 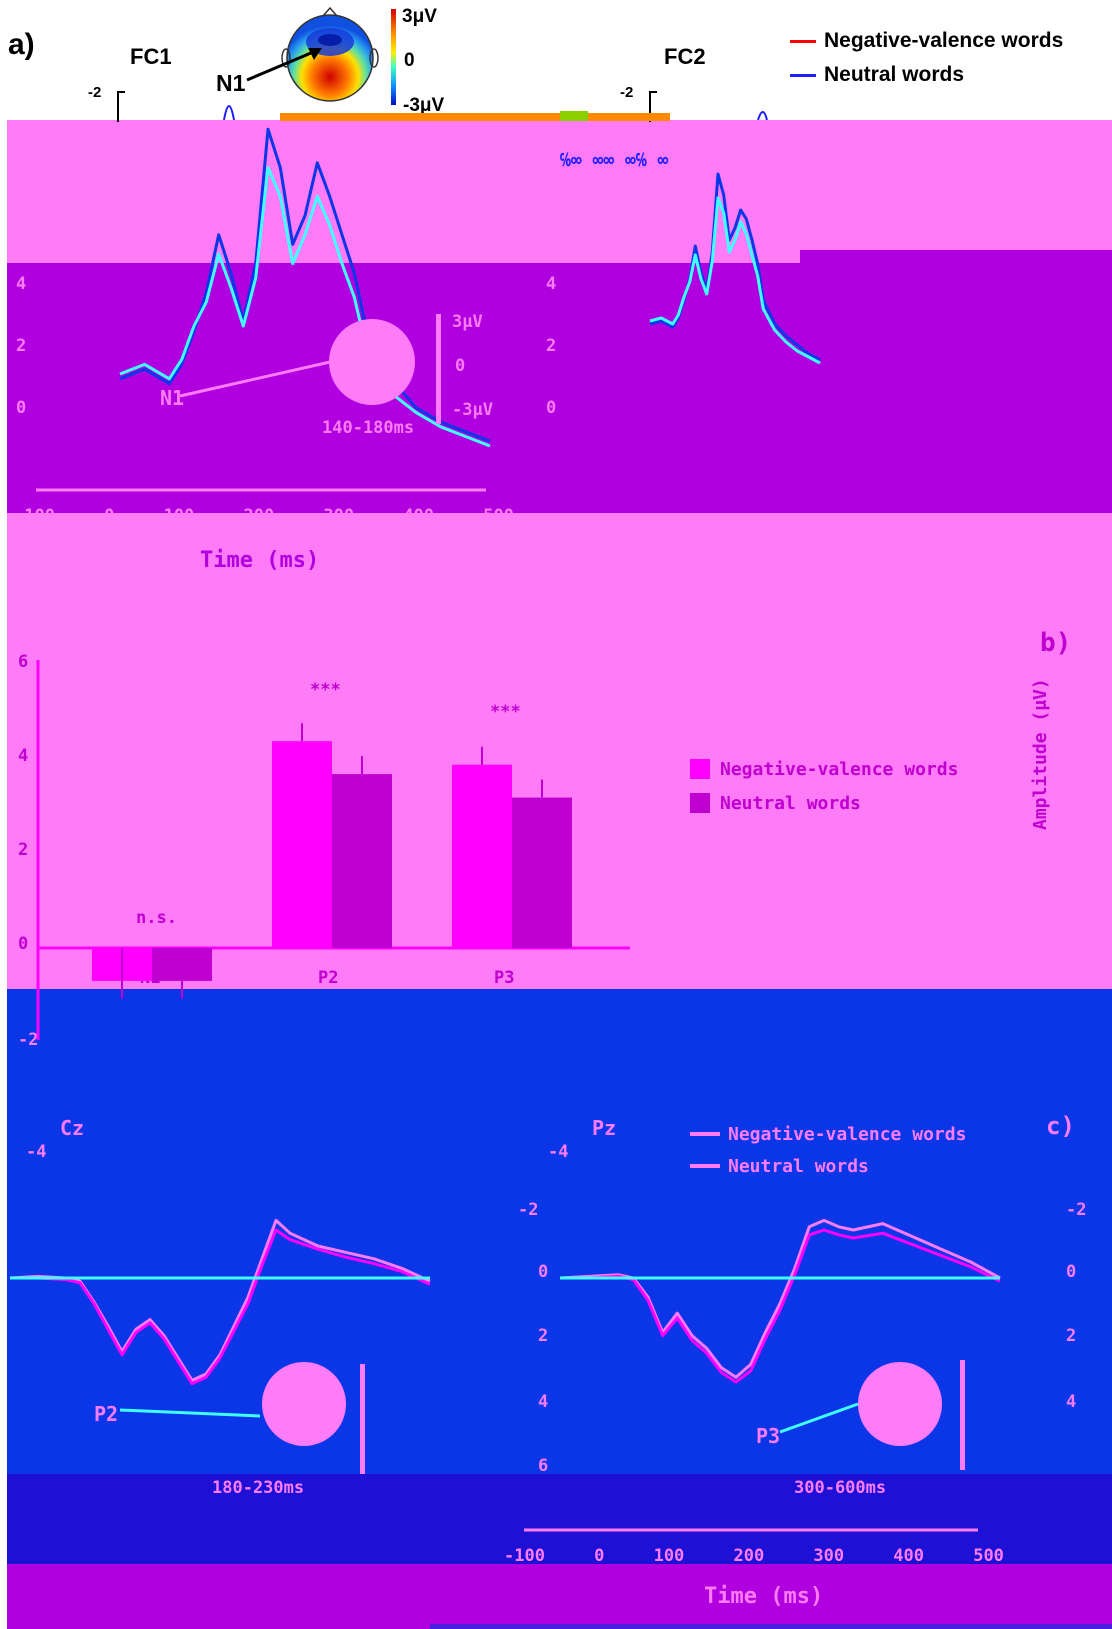 I want to click on component-label-n1-mid: N1, so click(x=172, y=398).